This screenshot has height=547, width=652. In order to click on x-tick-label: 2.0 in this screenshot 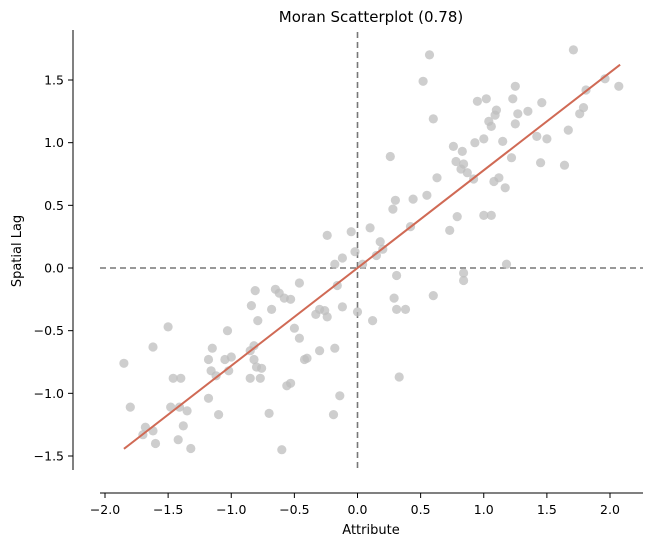, I will do `click(610, 509)`.